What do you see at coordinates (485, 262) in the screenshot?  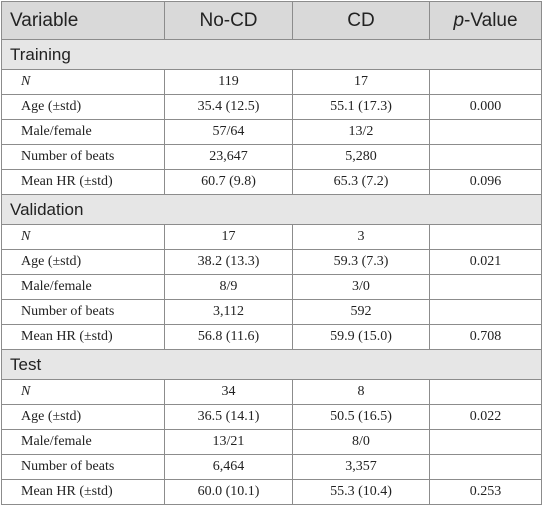 I see `cell-p-value: 0.021` at bounding box center [485, 262].